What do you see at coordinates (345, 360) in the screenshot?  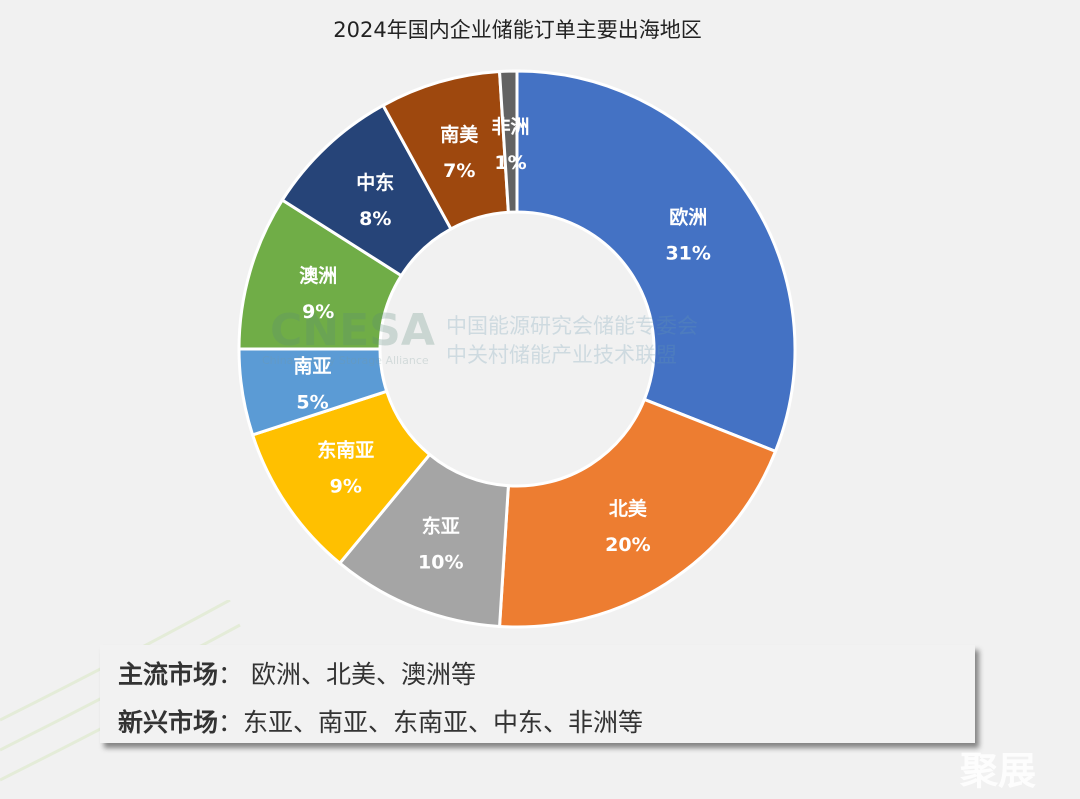 I see `watermark-logo-sub: China Energy Storage Alliance` at bounding box center [345, 360].